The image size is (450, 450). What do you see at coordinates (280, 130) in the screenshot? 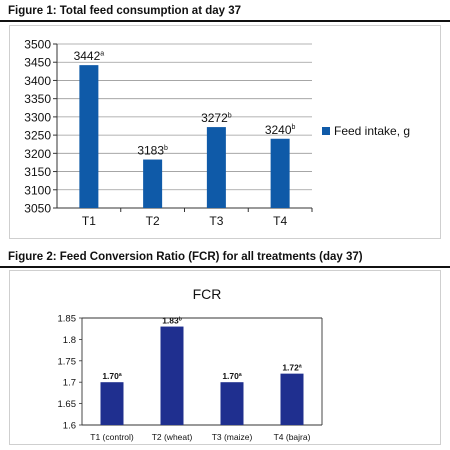
I see `data-label: 3240b` at bounding box center [280, 130].